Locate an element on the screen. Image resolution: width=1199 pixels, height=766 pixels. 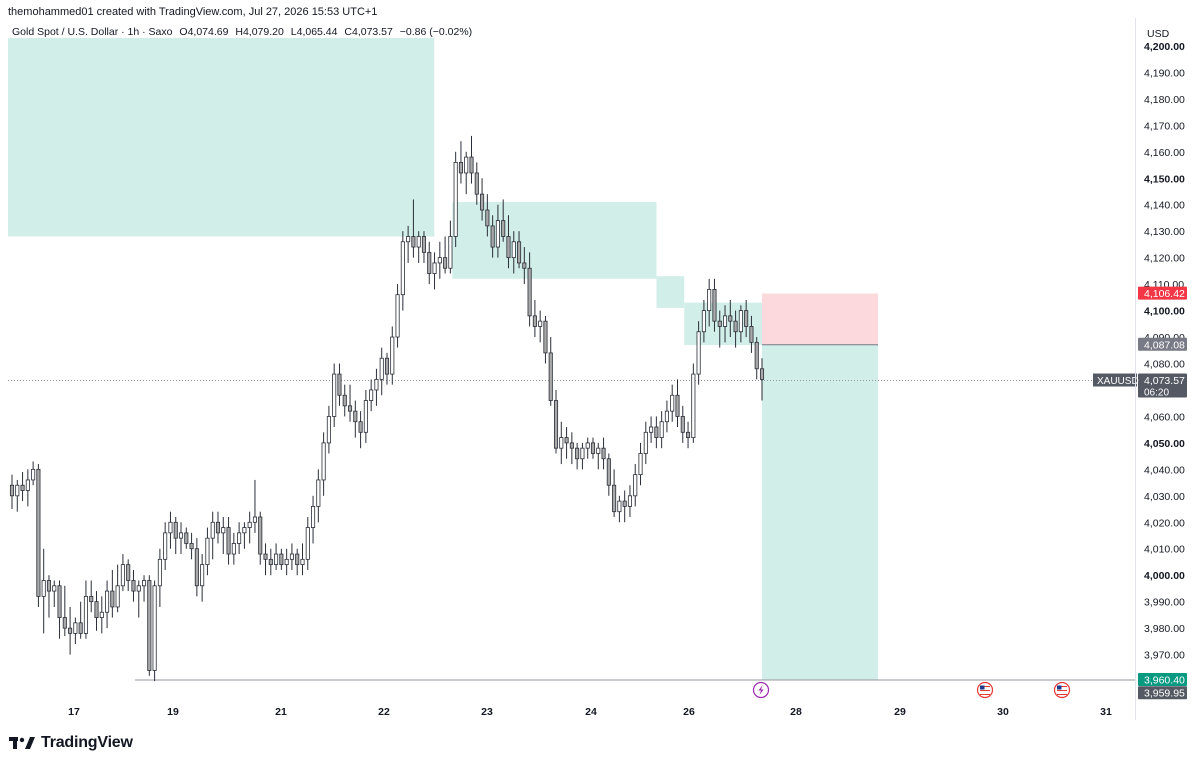
us-flag-event-icon is located at coordinates (985, 690).